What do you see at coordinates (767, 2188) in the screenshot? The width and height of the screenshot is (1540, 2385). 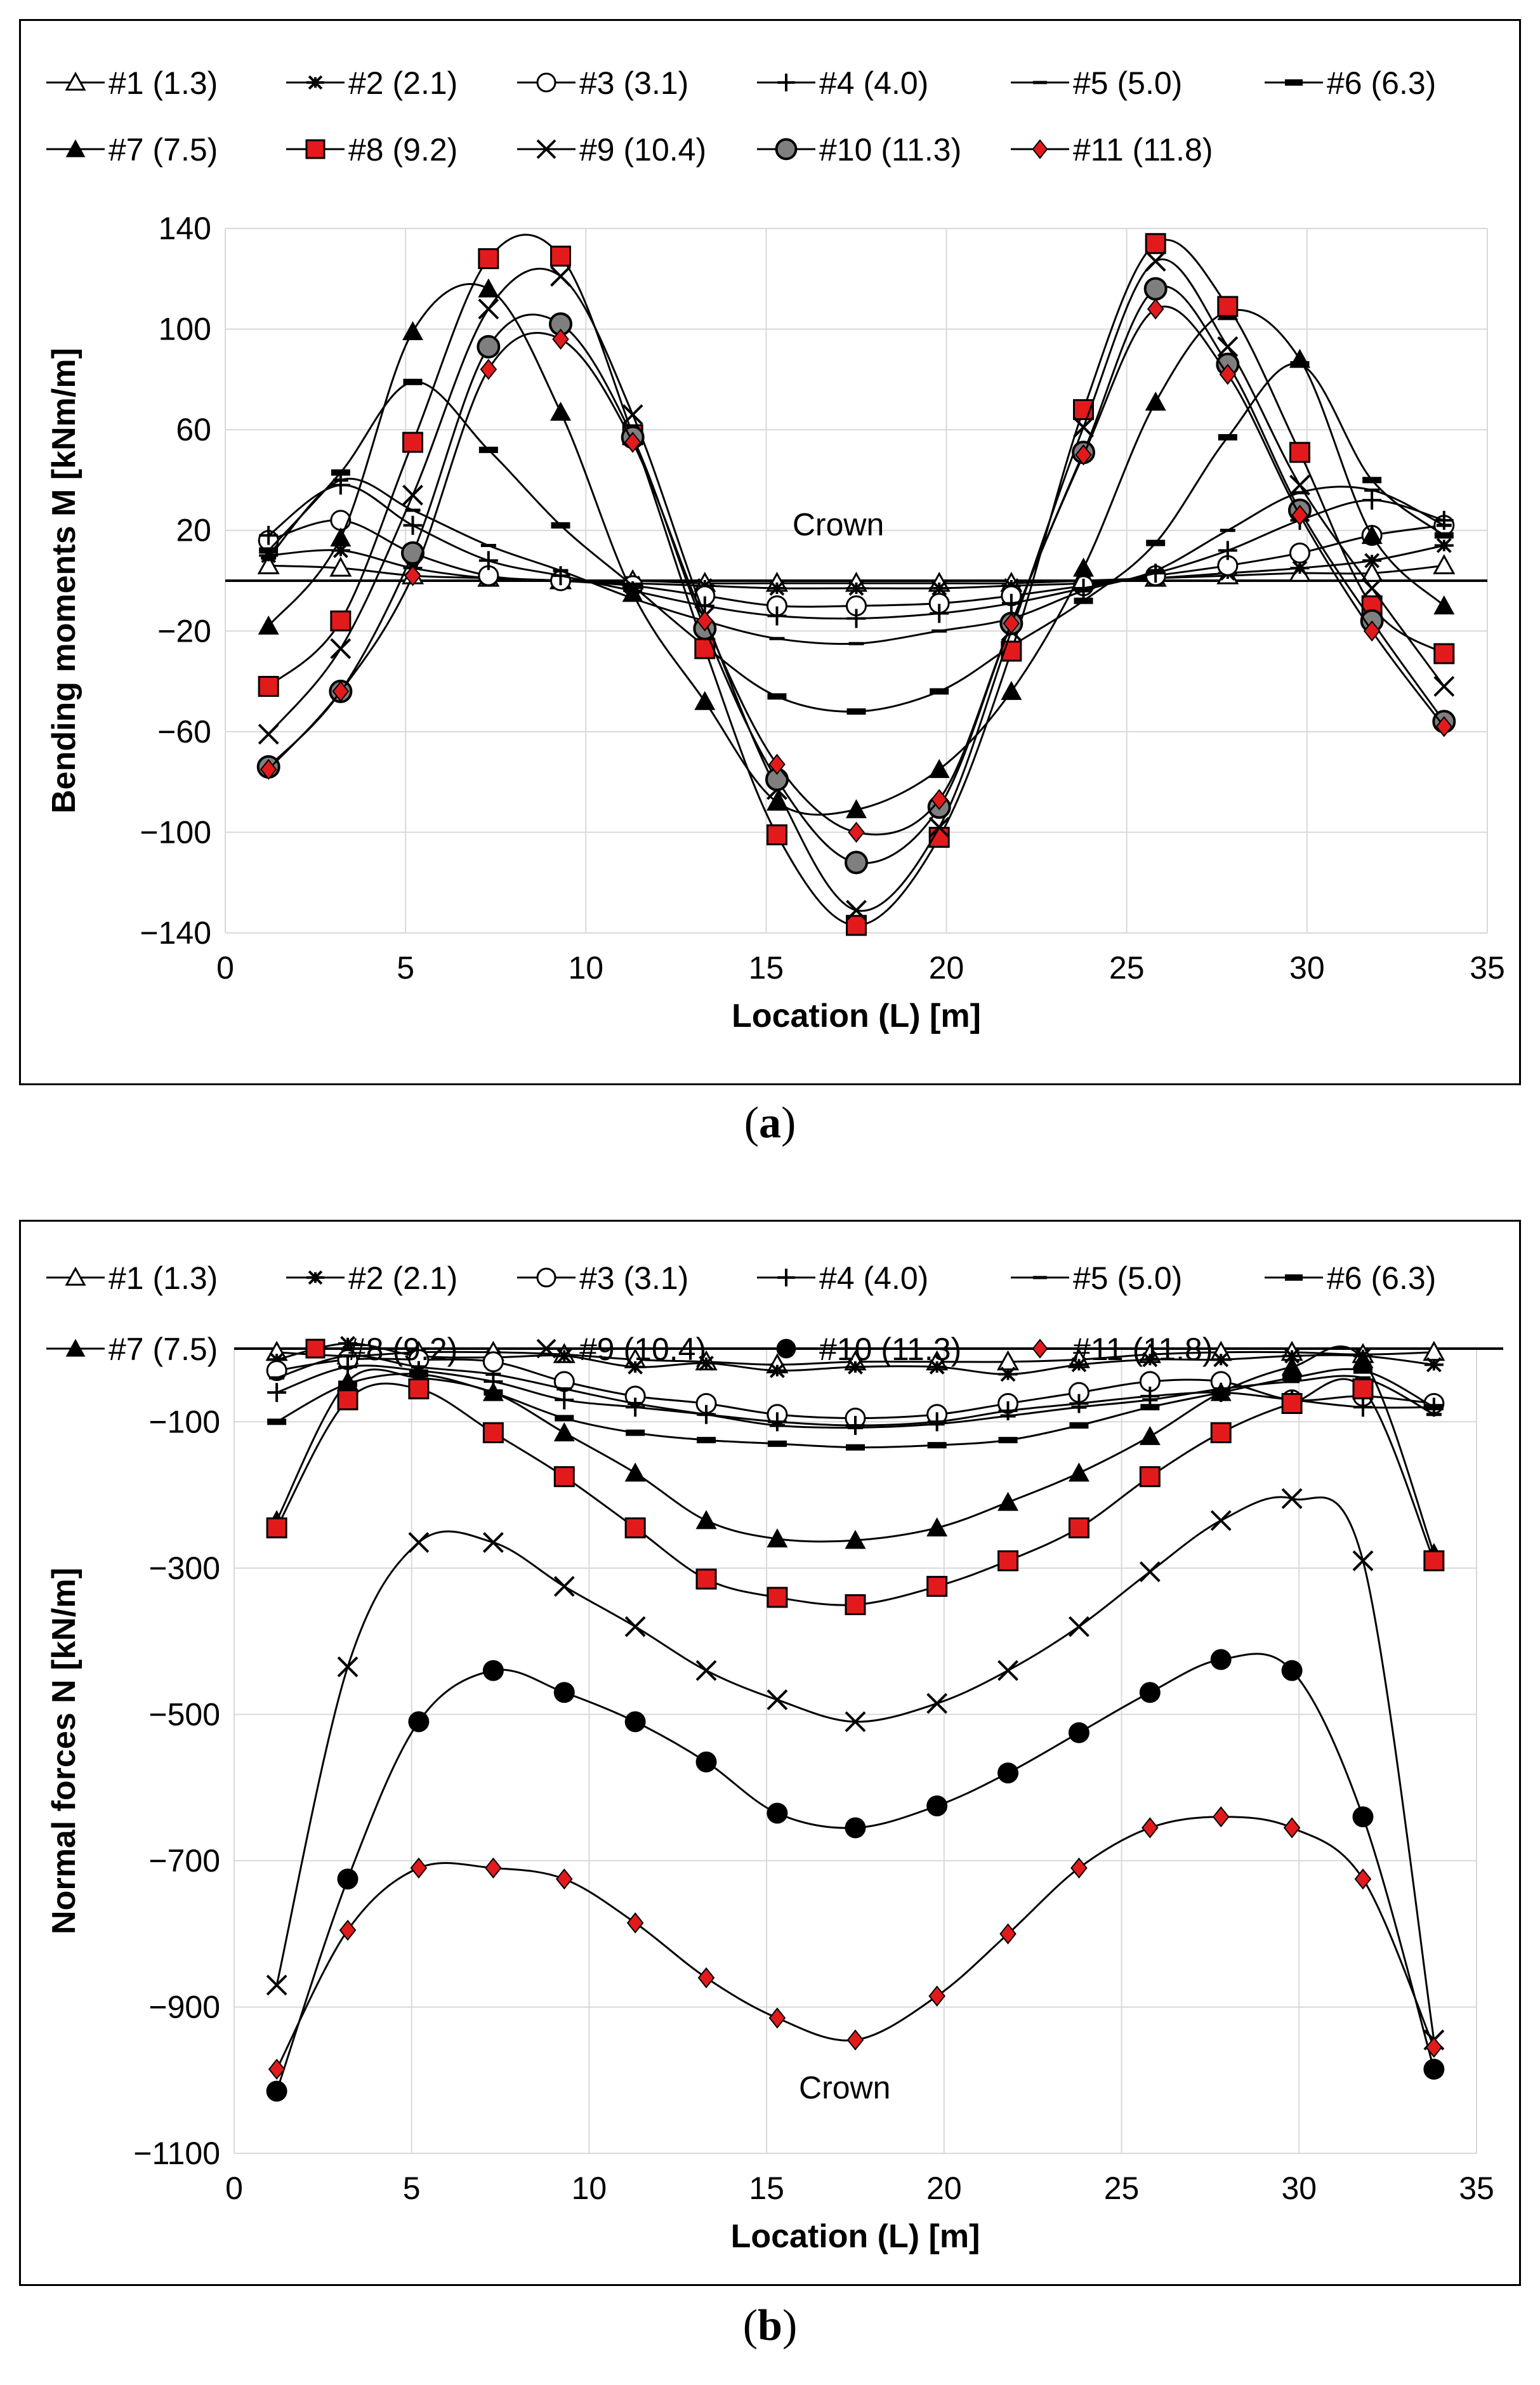 I see `x-tick-label: 15` at bounding box center [767, 2188].